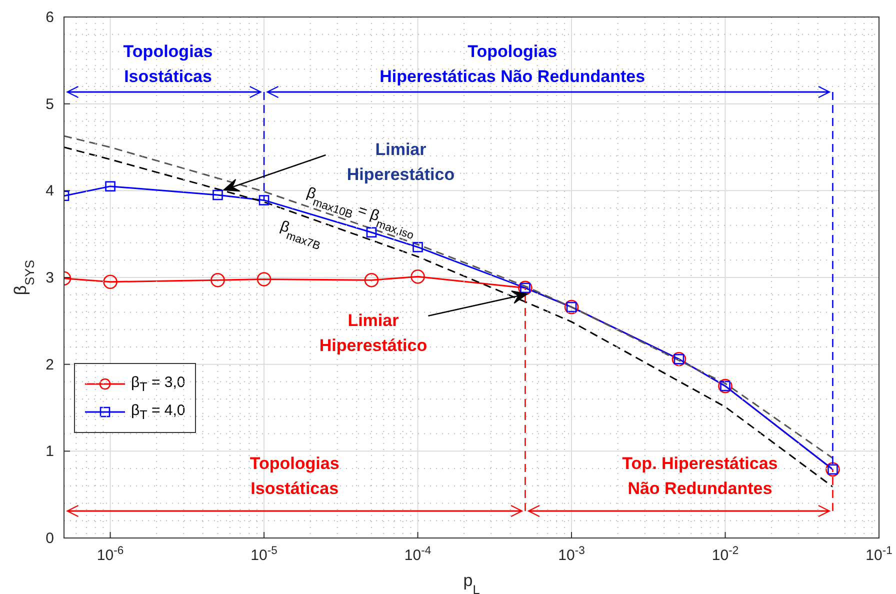 Image resolution: width=896 pixels, height=594 pixels. Describe the element at coordinates (700, 476) in the screenshot. I see `annotation: Top. Hiperestáticas Não Redundantes` at that location.